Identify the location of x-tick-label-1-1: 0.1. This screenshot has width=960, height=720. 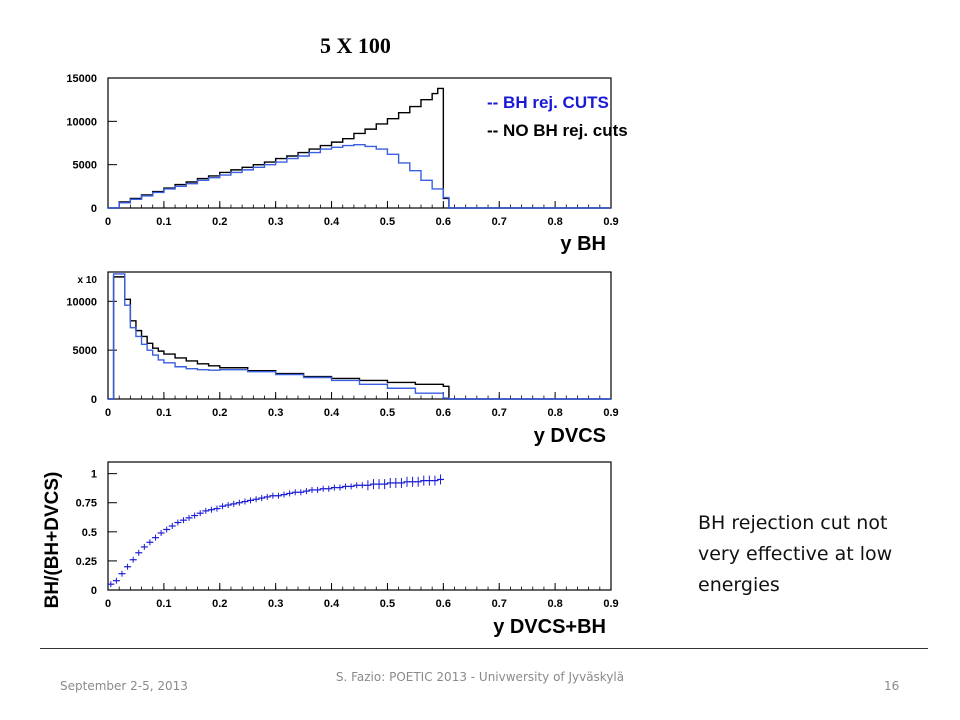
(163, 413).